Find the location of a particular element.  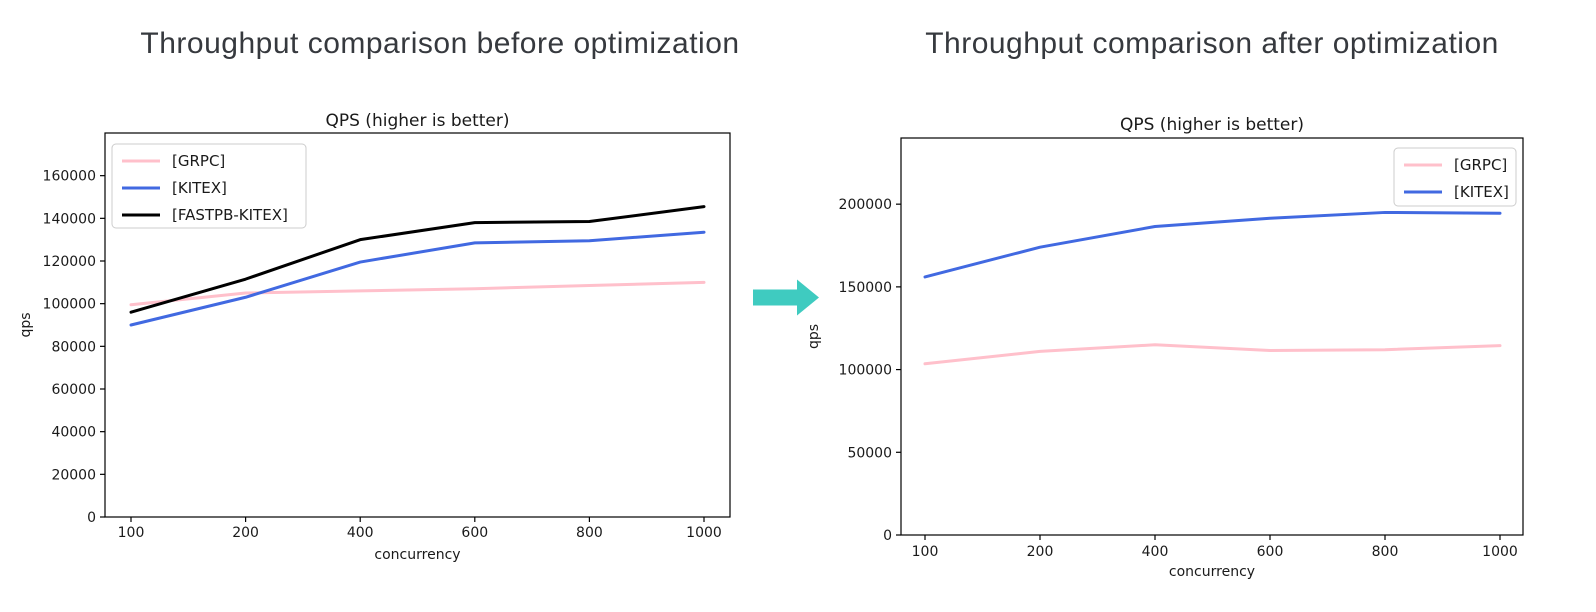

y-tick-label: 120000 is located at coordinates (69, 262).